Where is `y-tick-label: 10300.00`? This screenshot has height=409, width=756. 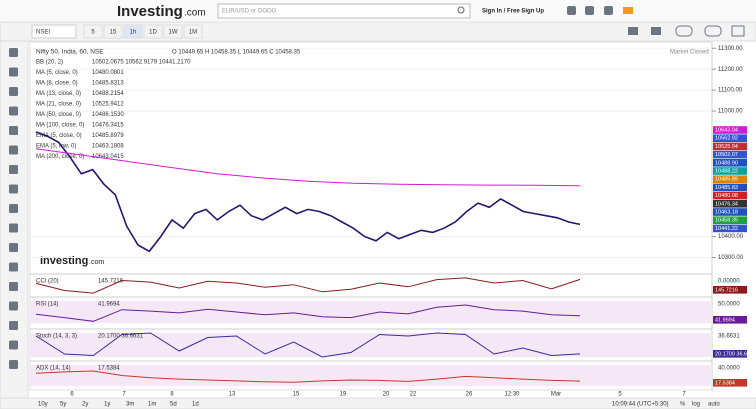 y-tick-label: 10300.00 is located at coordinates (731, 258).